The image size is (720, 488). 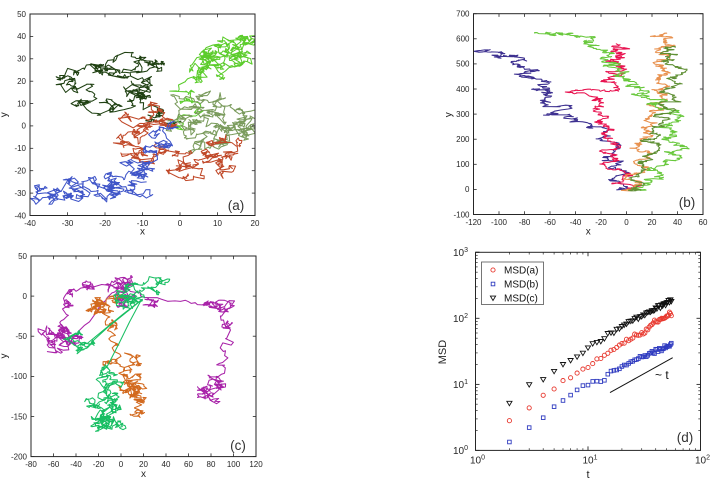 What do you see at coordinates (463, 114) in the screenshot?
I see `svg-text: 300` at bounding box center [463, 114].